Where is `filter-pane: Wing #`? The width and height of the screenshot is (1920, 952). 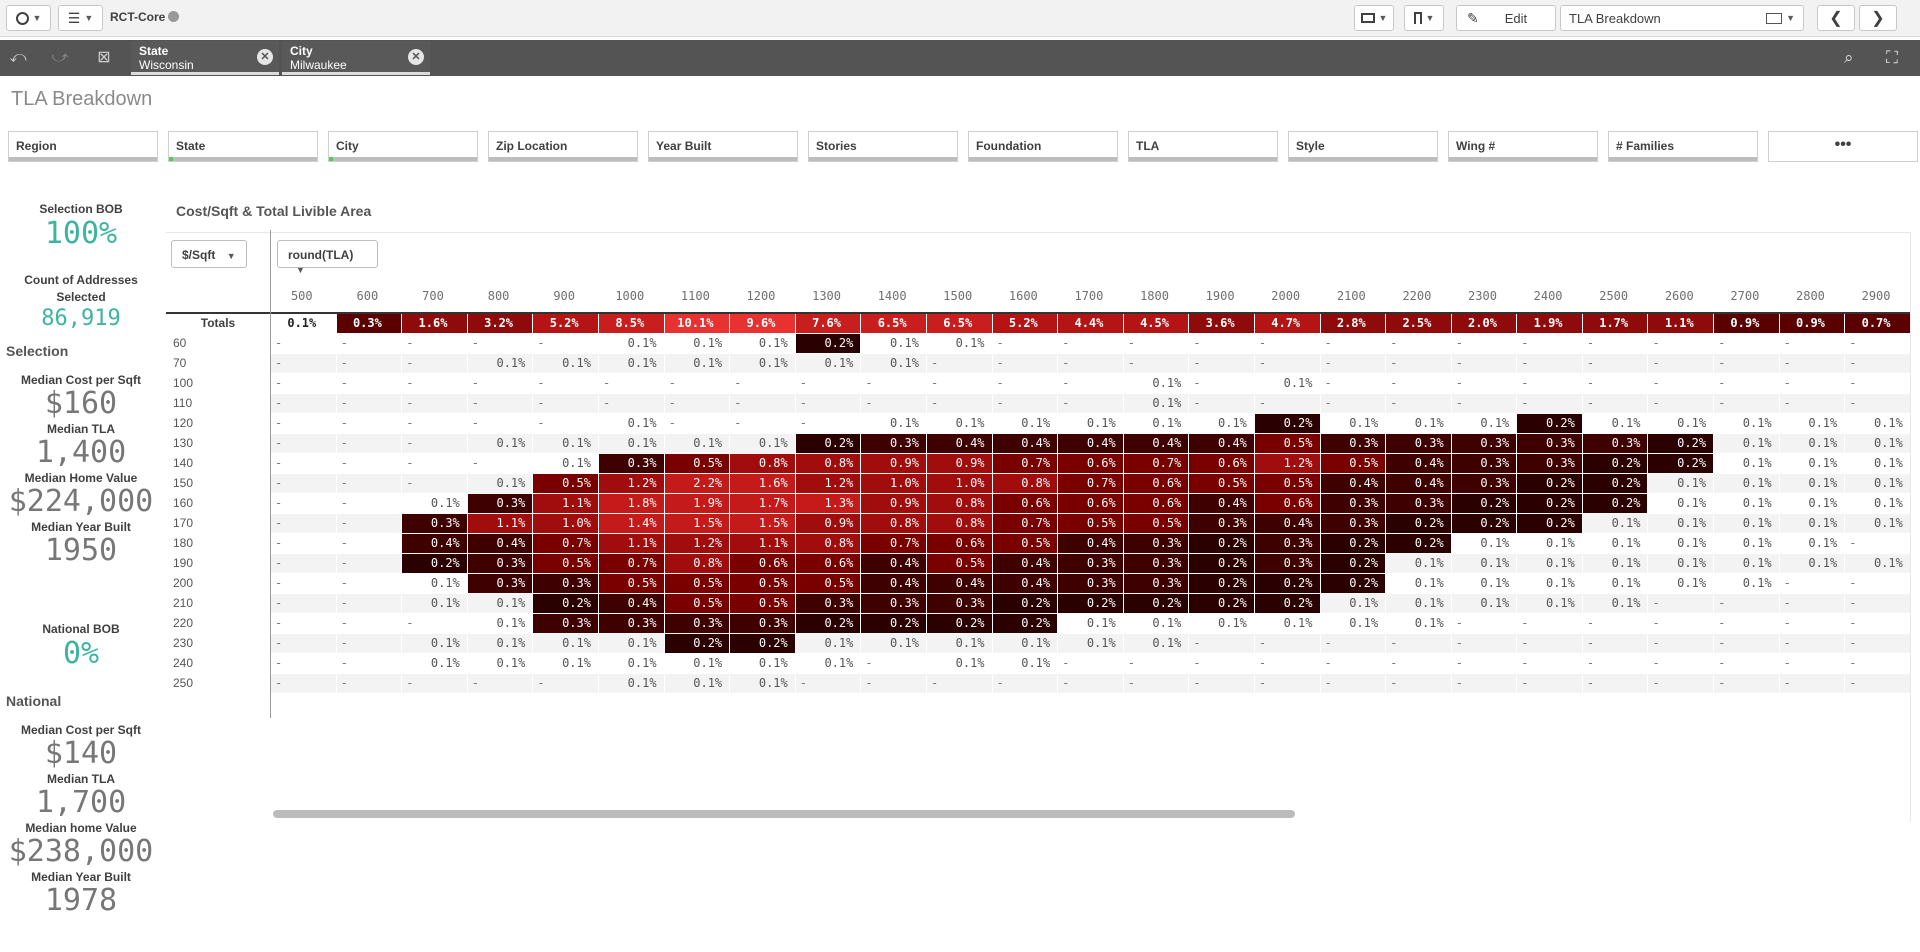 filter-pane: Wing # is located at coordinates (1523, 146).